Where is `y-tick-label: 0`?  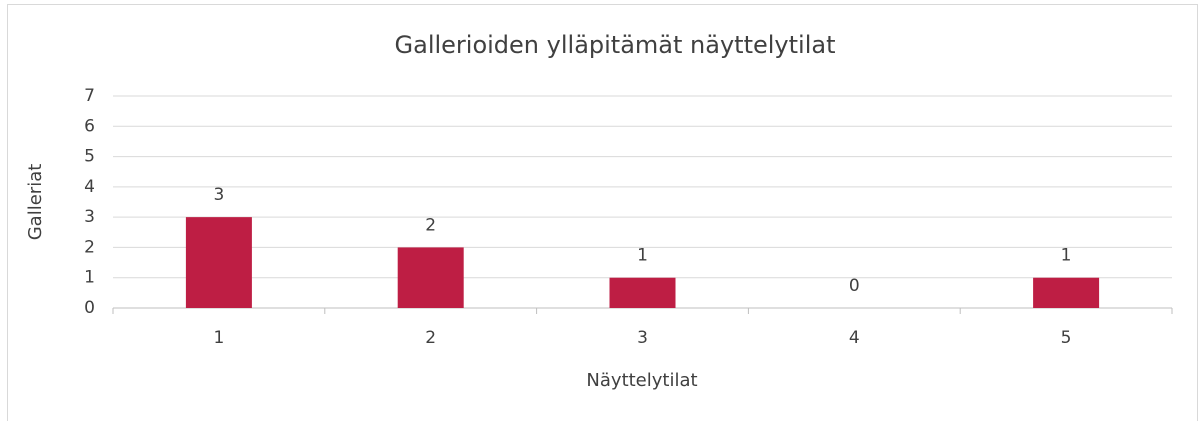
y-tick-label: 0 is located at coordinates (89, 308).